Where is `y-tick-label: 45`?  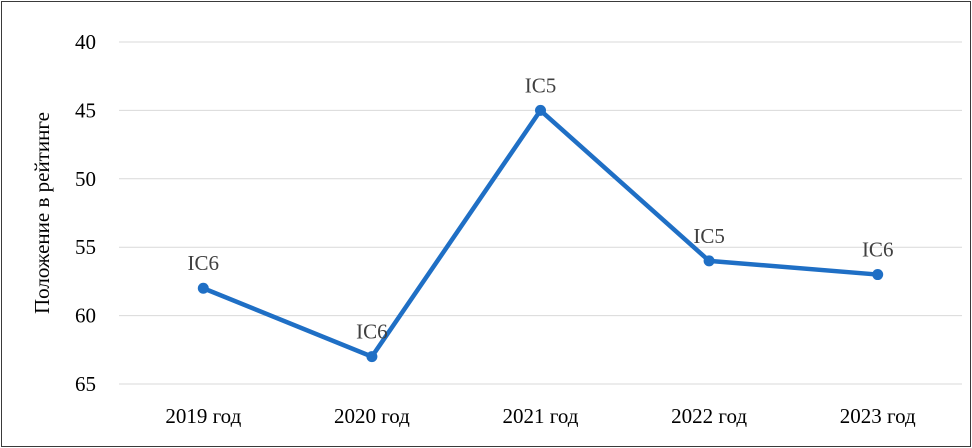 y-tick-label: 45 is located at coordinates (85, 110).